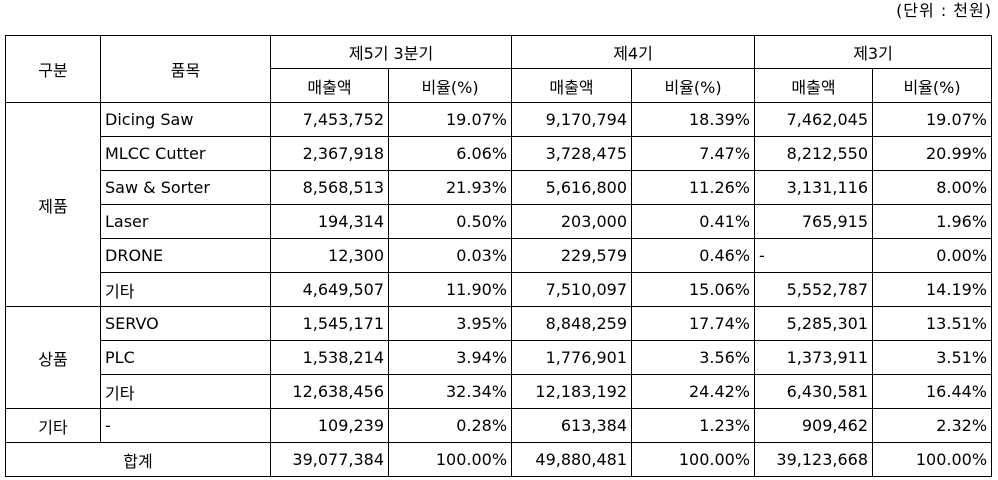 The image size is (998, 480). Describe the element at coordinates (572, 425) in the screenshot. I see `sales-cell: 613,384` at that location.